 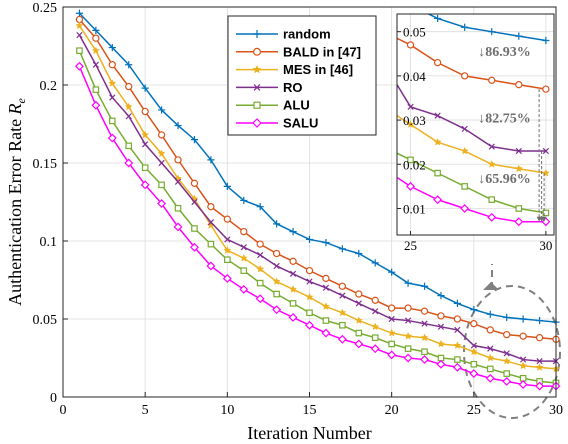 What do you see at coordinates (296, 105) in the screenshot?
I see `legend-label-alu: ALU` at bounding box center [296, 105].